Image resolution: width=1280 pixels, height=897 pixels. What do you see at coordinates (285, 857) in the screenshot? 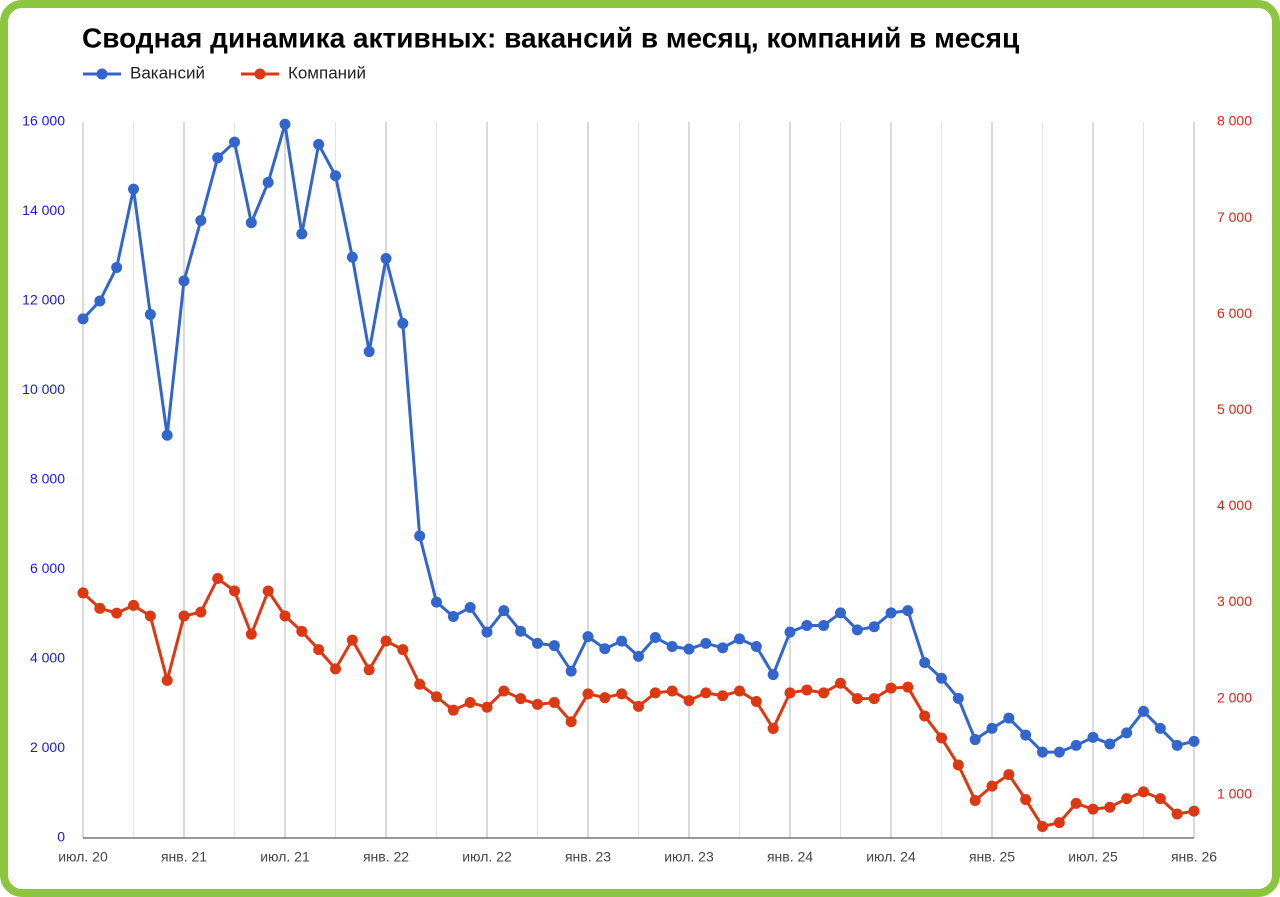
I see `x-tick-label: июл. 21` at bounding box center [285, 857].